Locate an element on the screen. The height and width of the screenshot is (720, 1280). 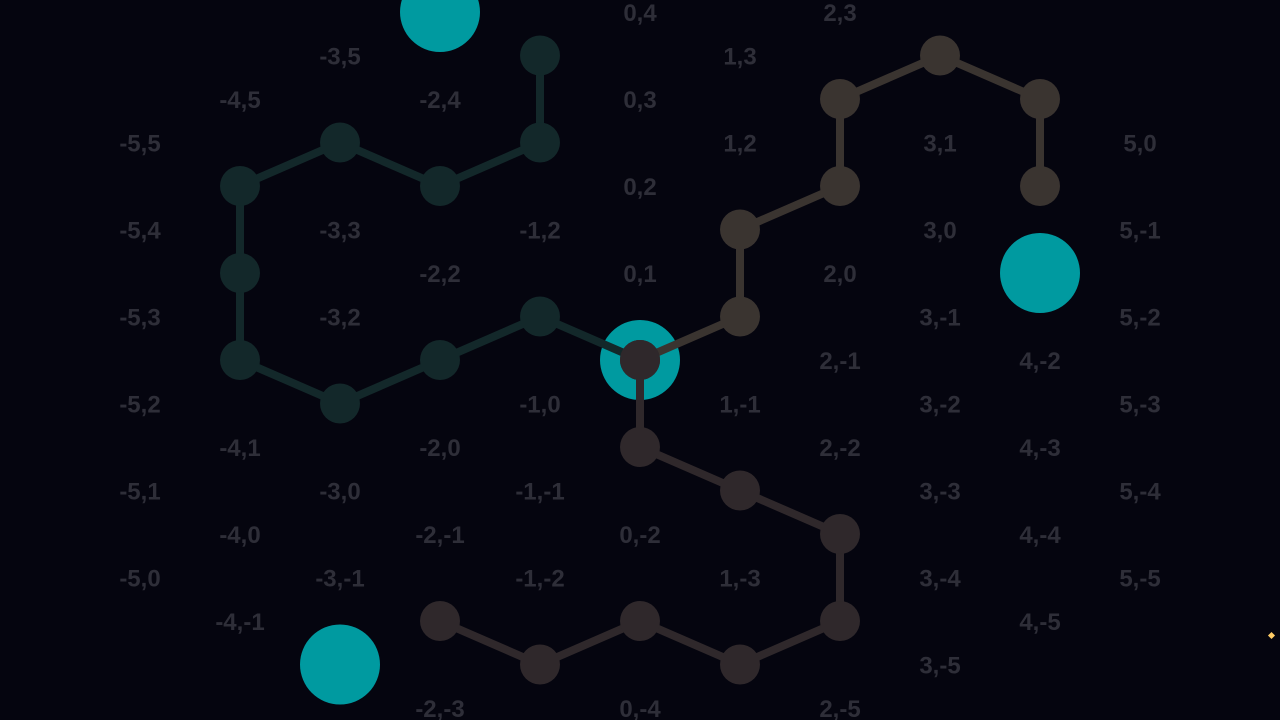
coord-label: 3,-2 is located at coordinates (939, 405).